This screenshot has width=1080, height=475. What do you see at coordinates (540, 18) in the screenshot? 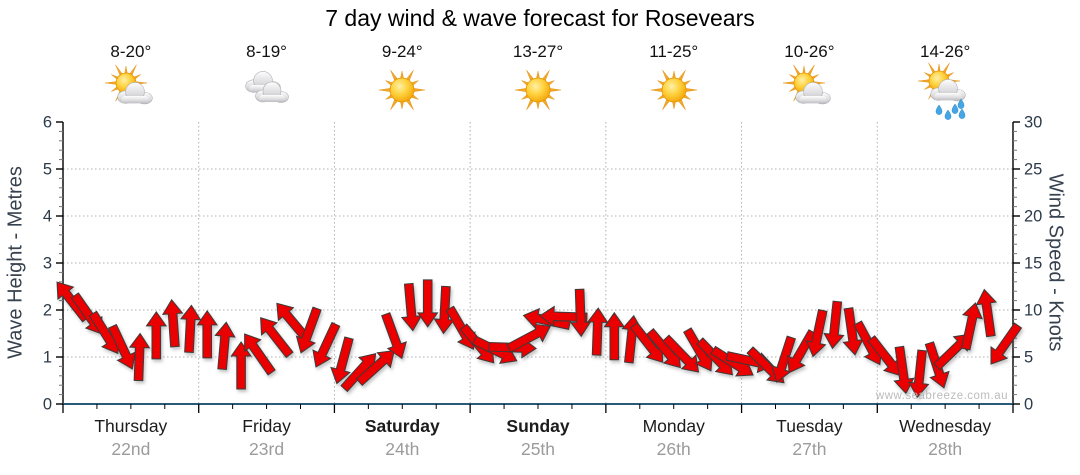
I see `chart-title: 7 day wind & wave forecast for Rosevears` at bounding box center [540, 18].